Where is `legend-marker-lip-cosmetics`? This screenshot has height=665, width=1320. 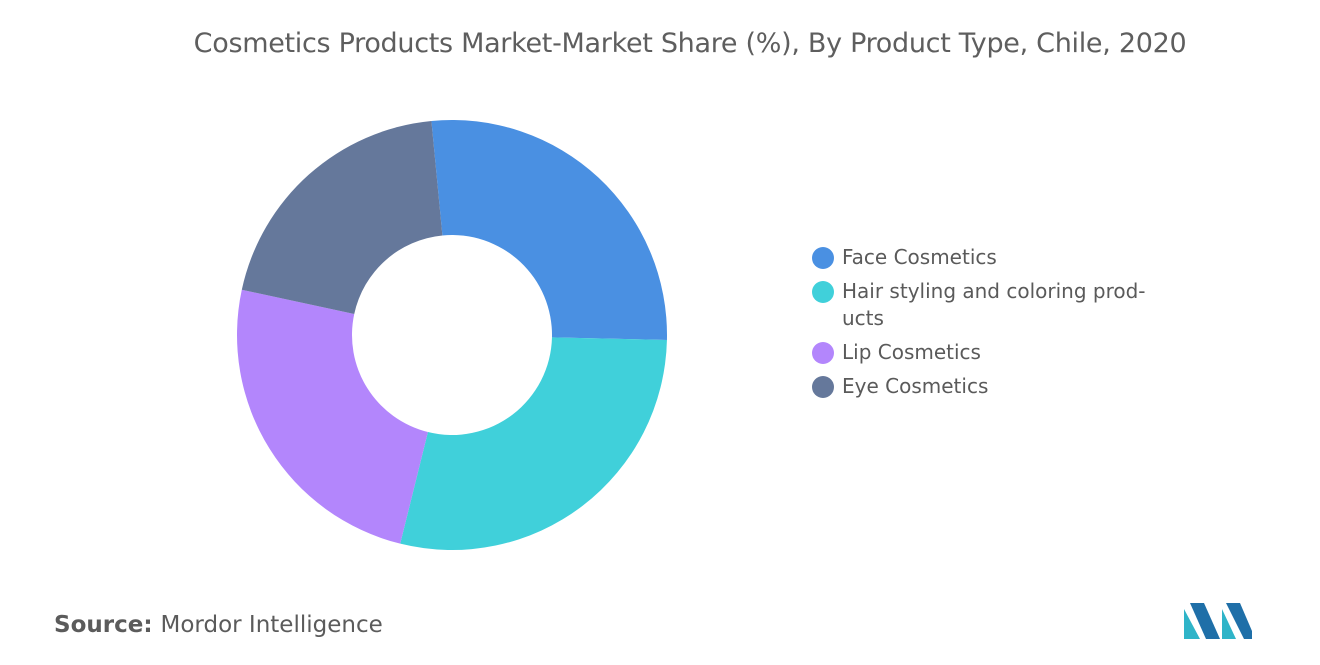 legend-marker-lip-cosmetics is located at coordinates (823, 353).